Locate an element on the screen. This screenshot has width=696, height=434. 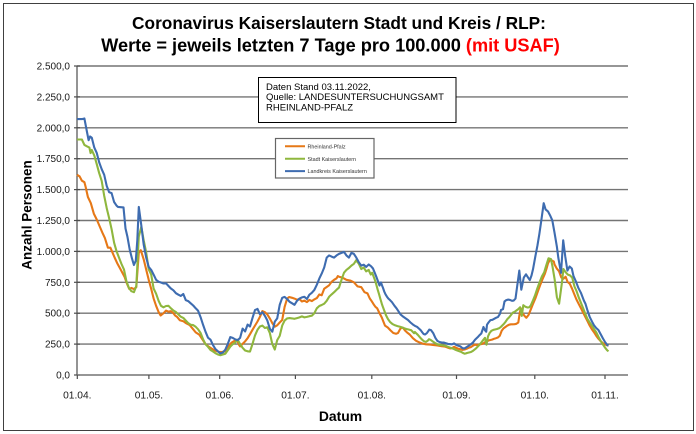
svg-text: 01.04. is located at coordinates (77, 395).